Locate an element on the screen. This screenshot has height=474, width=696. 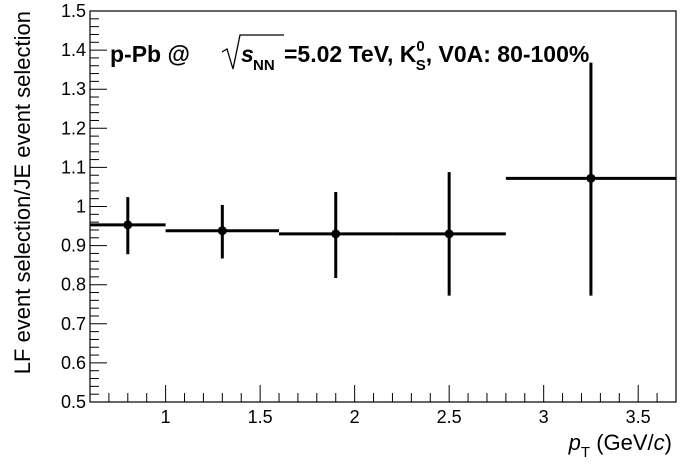
y-tick-label: 1.3 is located at coordinates (73, 89).